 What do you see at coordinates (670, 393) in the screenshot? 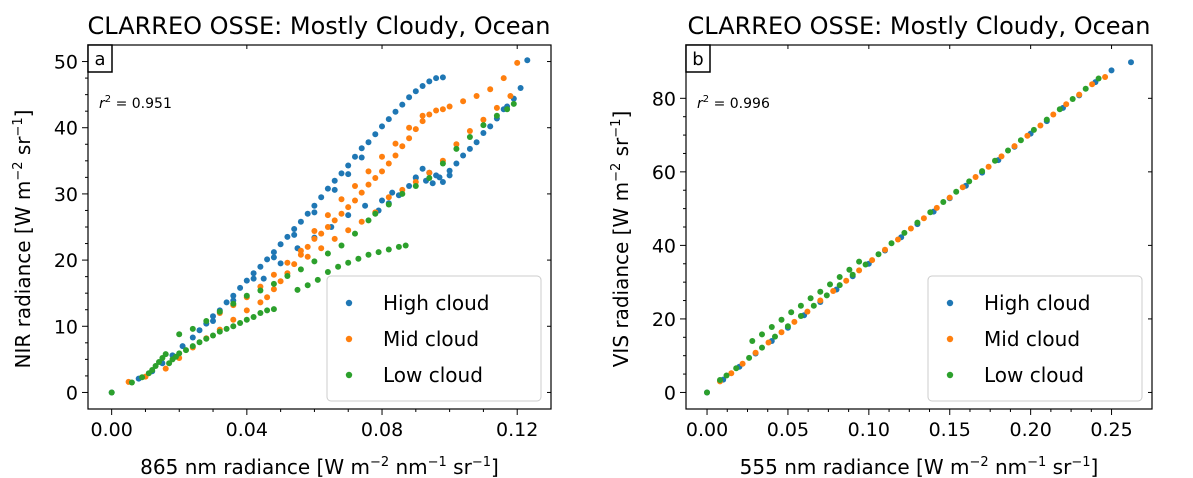
I see `y-tick-label: 0` at bounding box center [670, 393].